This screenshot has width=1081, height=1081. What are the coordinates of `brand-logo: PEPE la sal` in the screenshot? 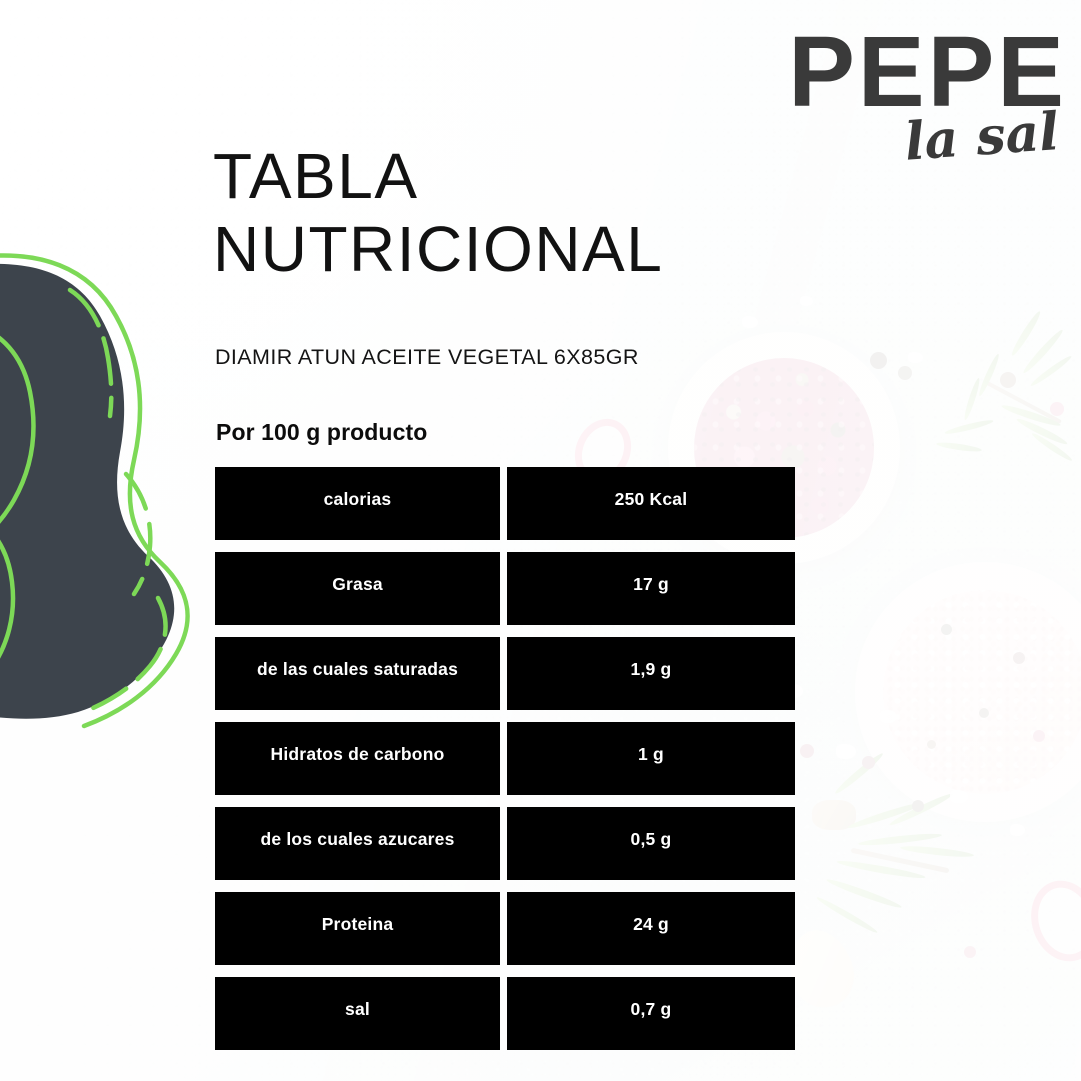 It's located at (927, 94).